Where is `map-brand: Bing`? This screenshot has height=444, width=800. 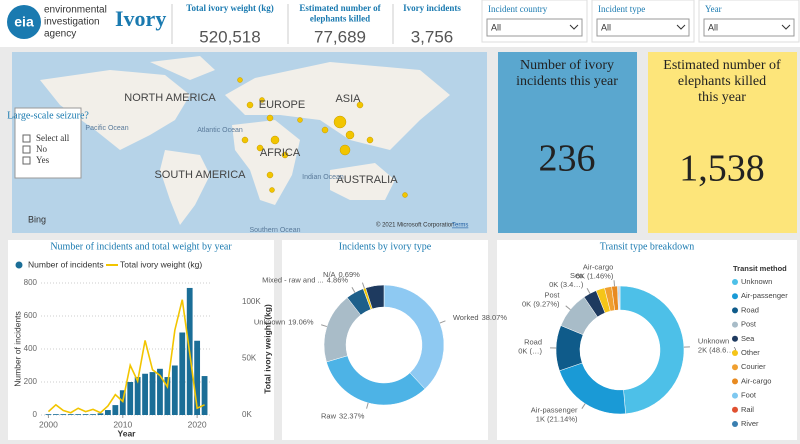 map-brand: Bing is located at coordinates (37, 219).